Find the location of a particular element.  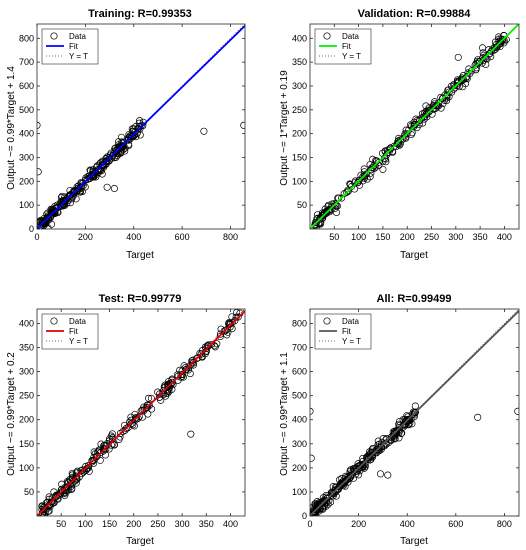

y-tick-label: 200 is located at coordinates (299, 468).